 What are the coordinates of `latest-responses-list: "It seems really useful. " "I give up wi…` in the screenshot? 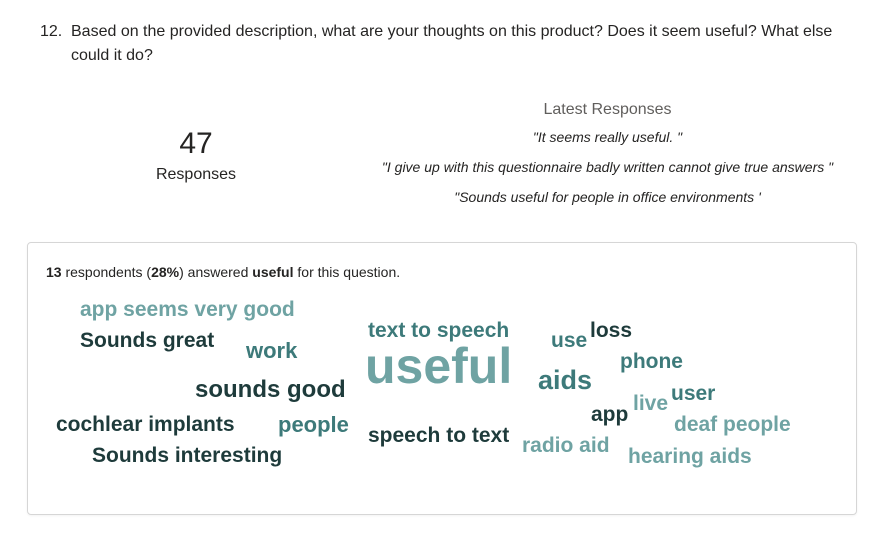 It's located at (607, 167).